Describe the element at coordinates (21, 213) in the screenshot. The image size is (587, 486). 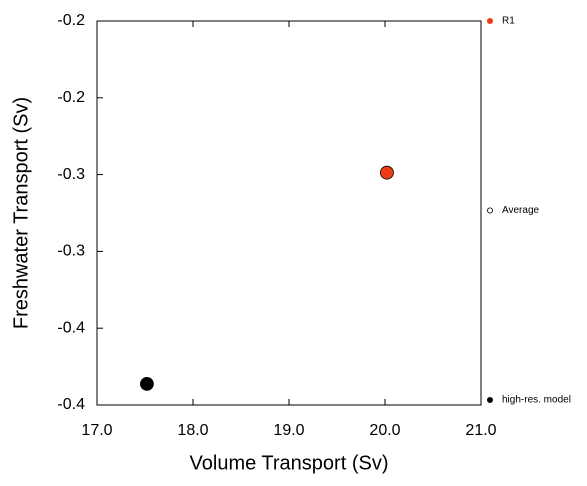
I see `y-axis-title: Freshwater Transport (Sv)` at that location.